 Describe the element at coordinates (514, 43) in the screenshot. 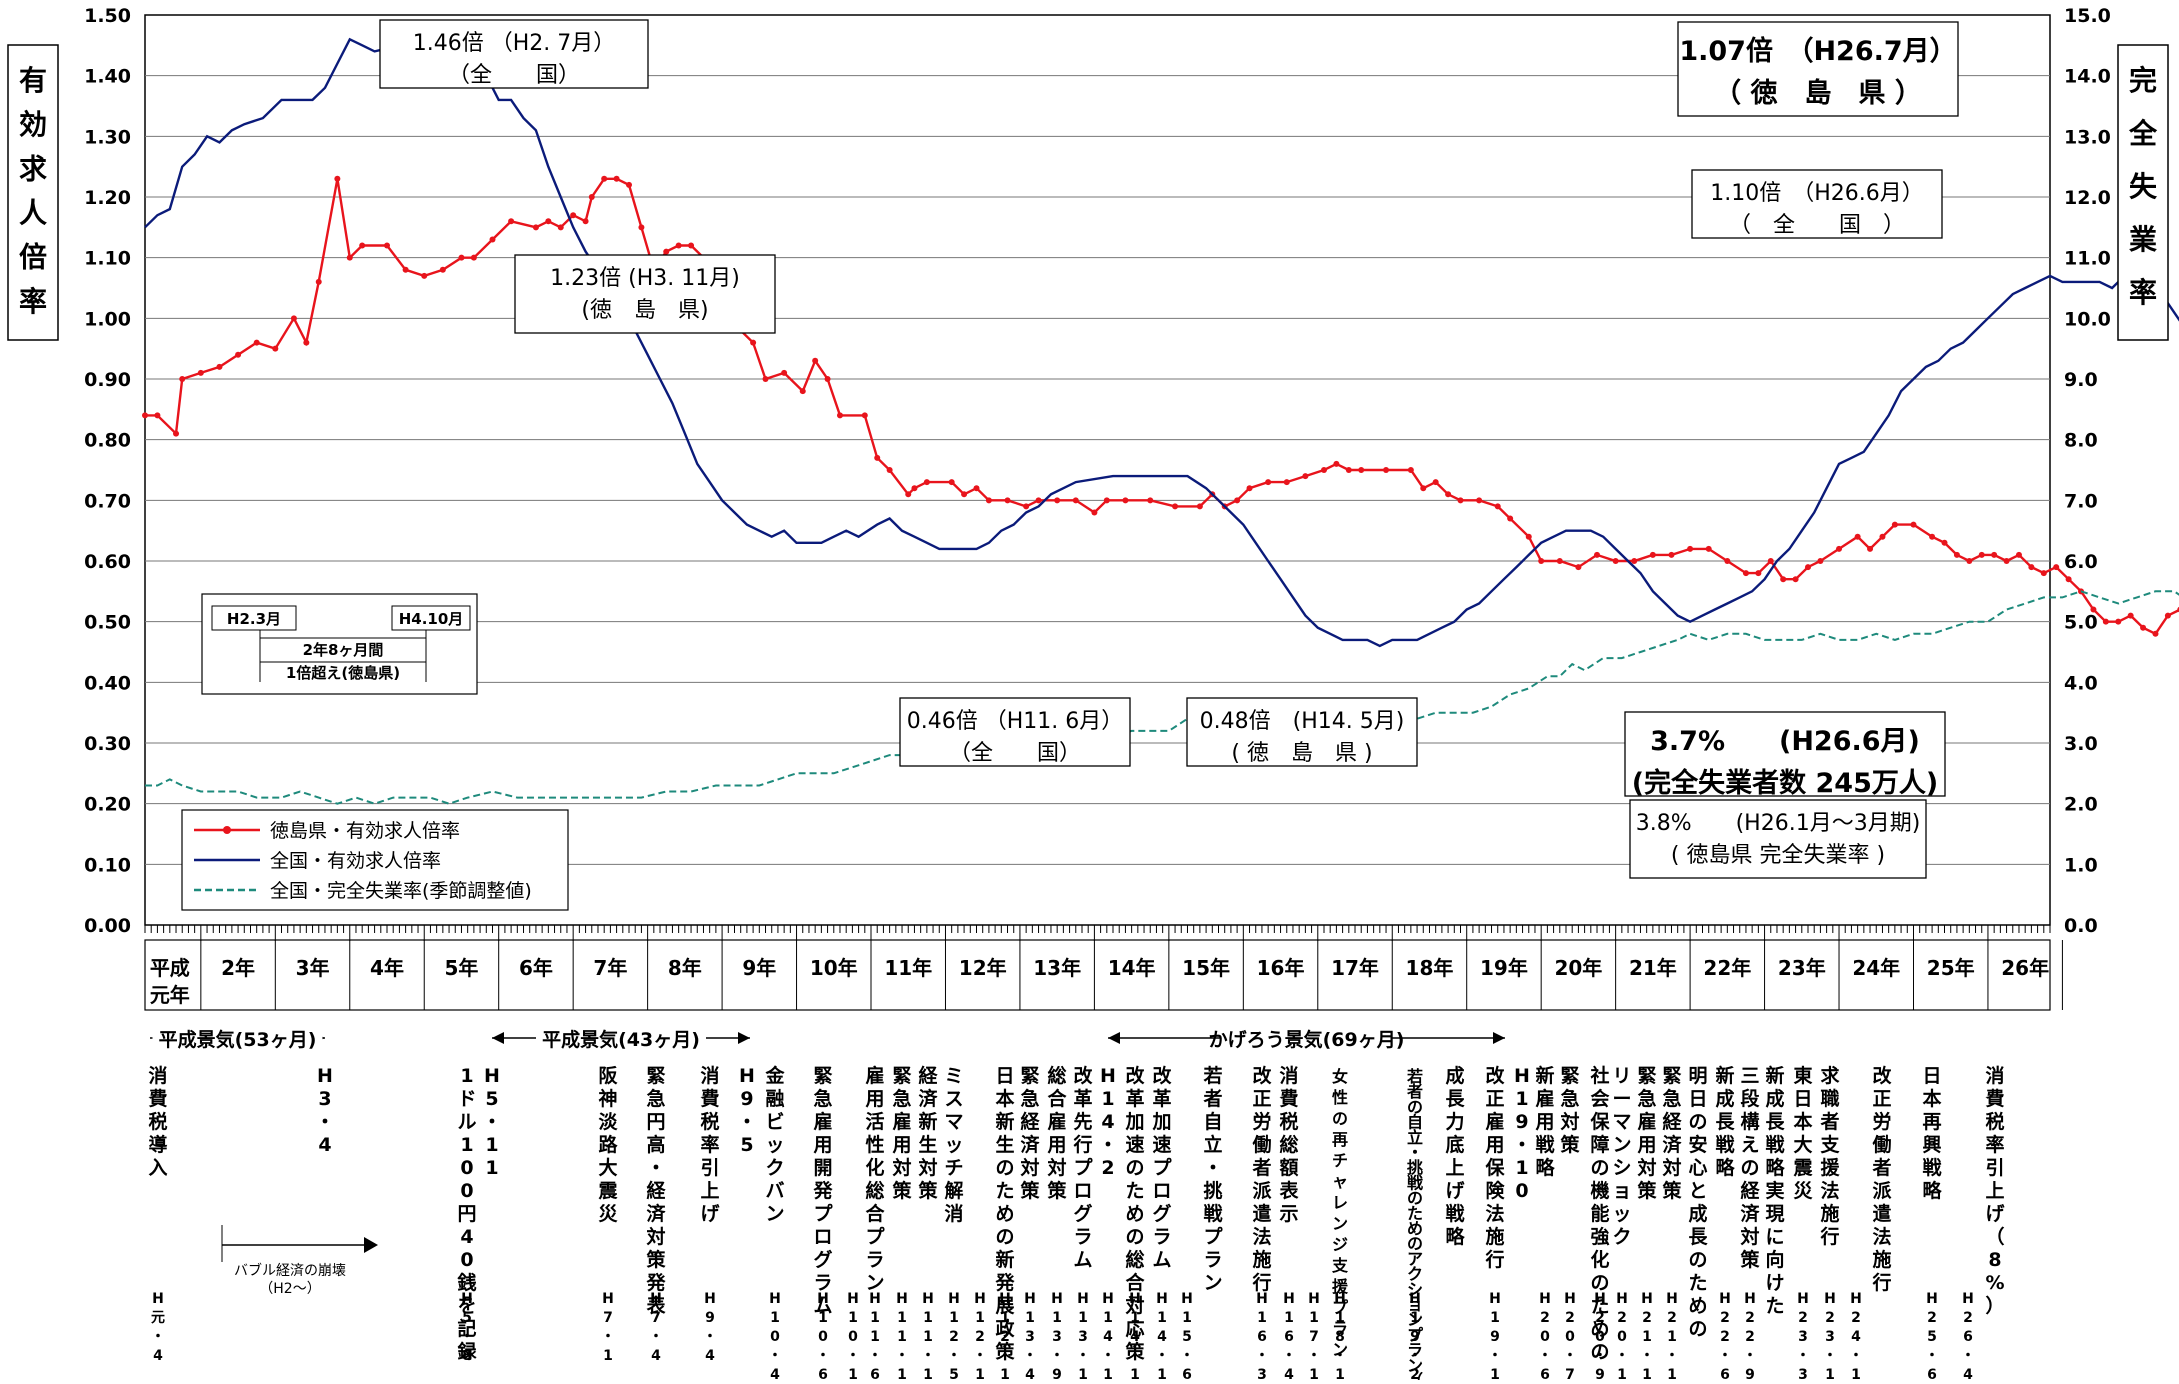

I see `annotation-line1: 1.46倍 （H2. 7月）` at that location.